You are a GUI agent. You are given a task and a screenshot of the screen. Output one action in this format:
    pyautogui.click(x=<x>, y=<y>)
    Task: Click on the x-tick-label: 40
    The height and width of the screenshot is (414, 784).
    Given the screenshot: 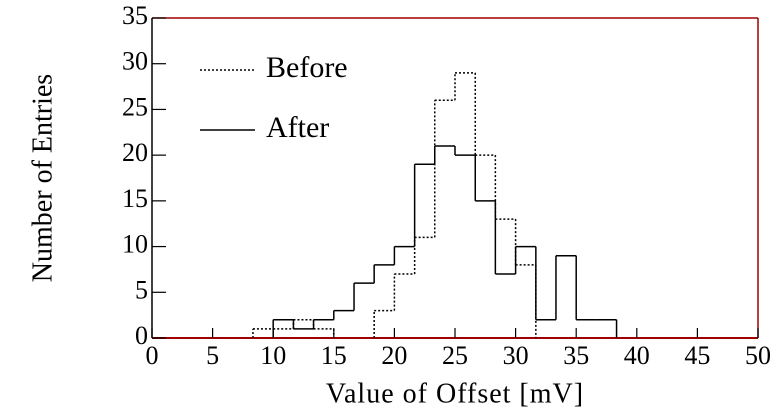 What is the action you would take?
    pyautogui.click(x=637, y=355)
    